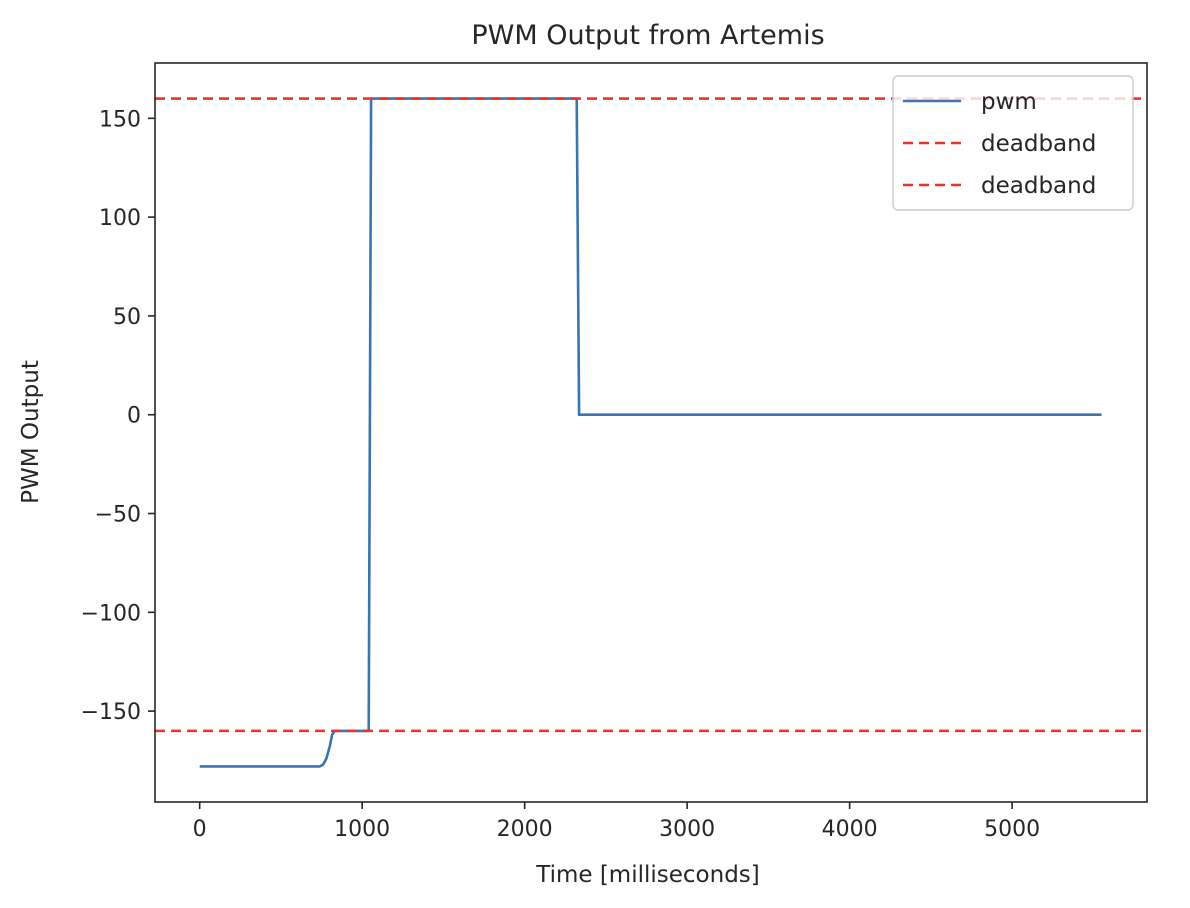 This screenshot has width=1190, height=908. Describe the element at coordinates (118, 416) in the screenshot. I see `y-axis: 150 100 50 0 −50 −100 −150` at that location.